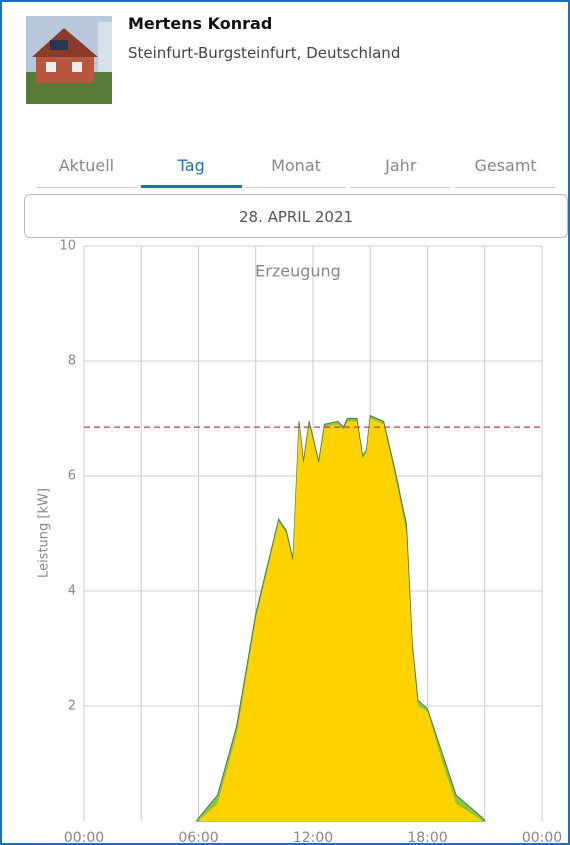 The width and height of the screenshot is (570, 845). I want to click on plant-name: Mertens Konrad, so click(200, 23).